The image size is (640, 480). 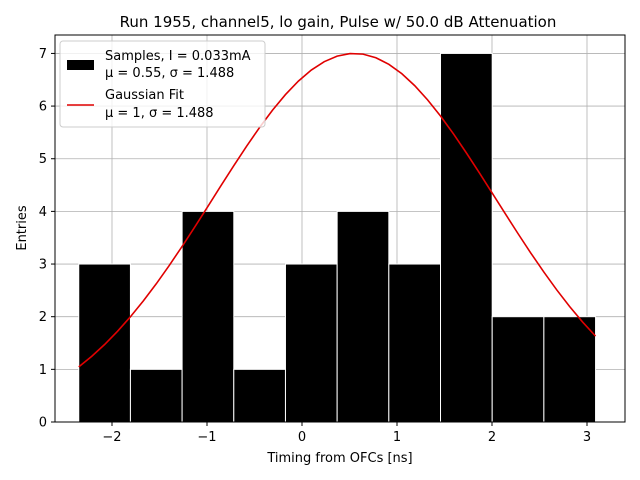 I want to click on y-axis-label: Entries, so click(x=22, y=228).